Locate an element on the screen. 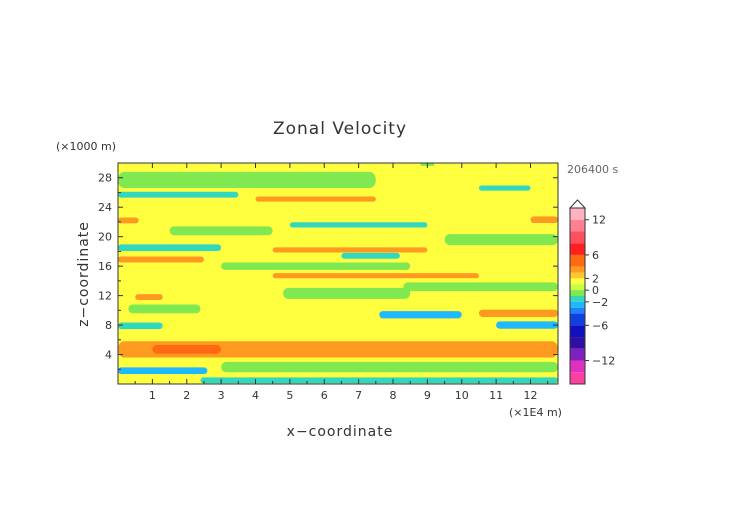  y-tick-label: 4 is located at coordinates (108, 355).